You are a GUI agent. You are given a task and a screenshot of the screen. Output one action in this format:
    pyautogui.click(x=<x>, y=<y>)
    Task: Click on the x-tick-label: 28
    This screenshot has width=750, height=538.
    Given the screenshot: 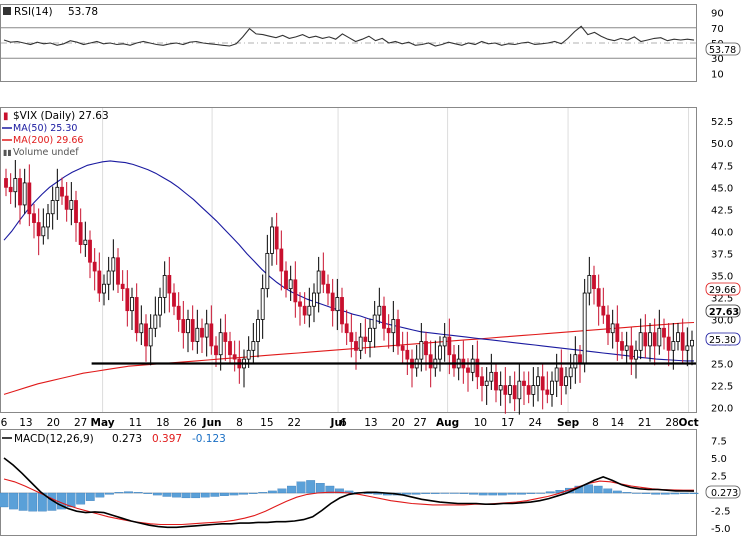 What is the action you would take?
    pyautogui.click(x=671, y=423)
    